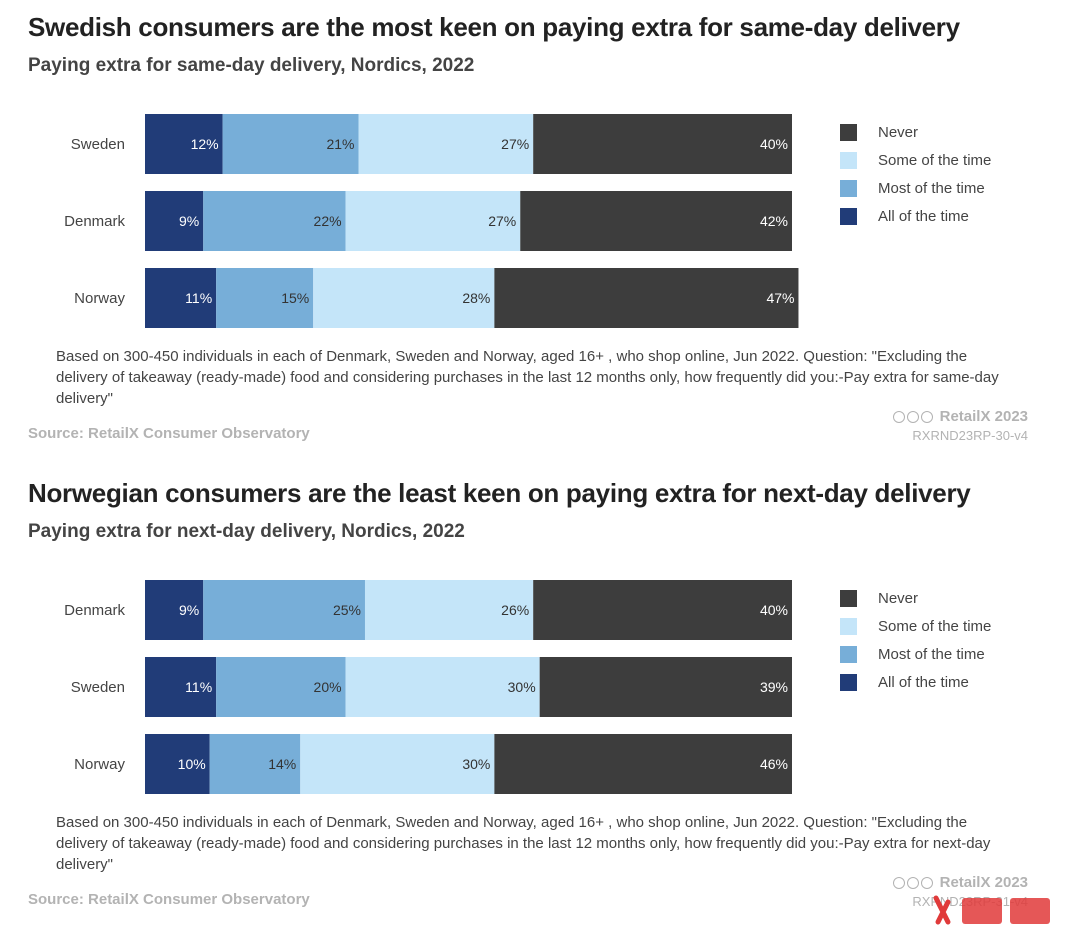 This screenshot has width=1080, height=932. I want to click on data-label-denmark-never: 42%, so click(774, 221).